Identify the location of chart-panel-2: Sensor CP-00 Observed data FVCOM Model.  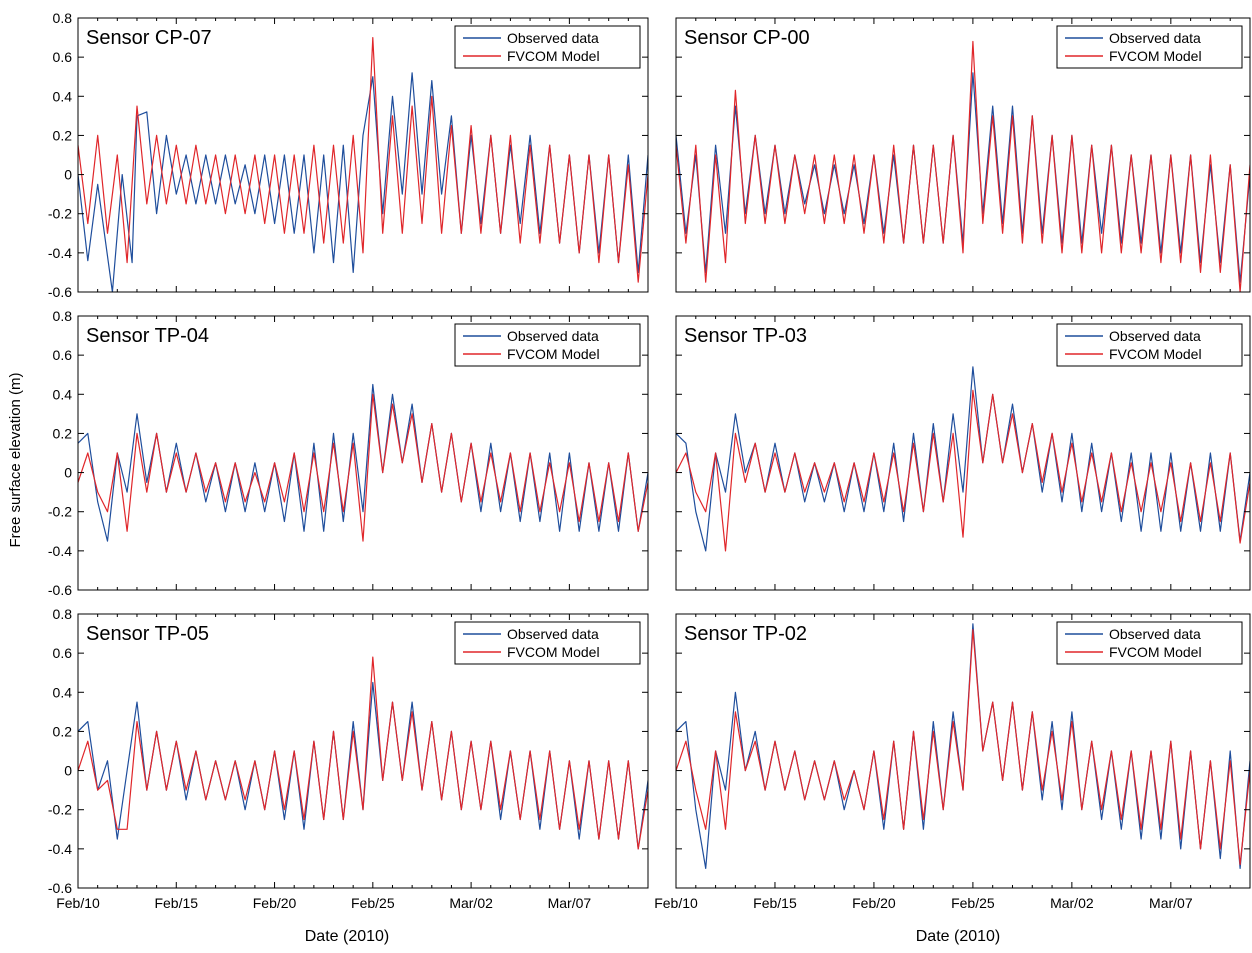
(963, 155).